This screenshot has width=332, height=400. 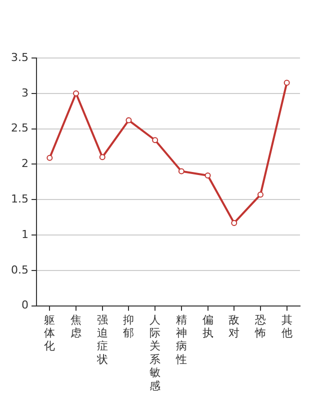 What do you see at coordinates (19, 199) in the screenshot?
I see `y-tick-label: 1.5` at bounding box center [19, 199].